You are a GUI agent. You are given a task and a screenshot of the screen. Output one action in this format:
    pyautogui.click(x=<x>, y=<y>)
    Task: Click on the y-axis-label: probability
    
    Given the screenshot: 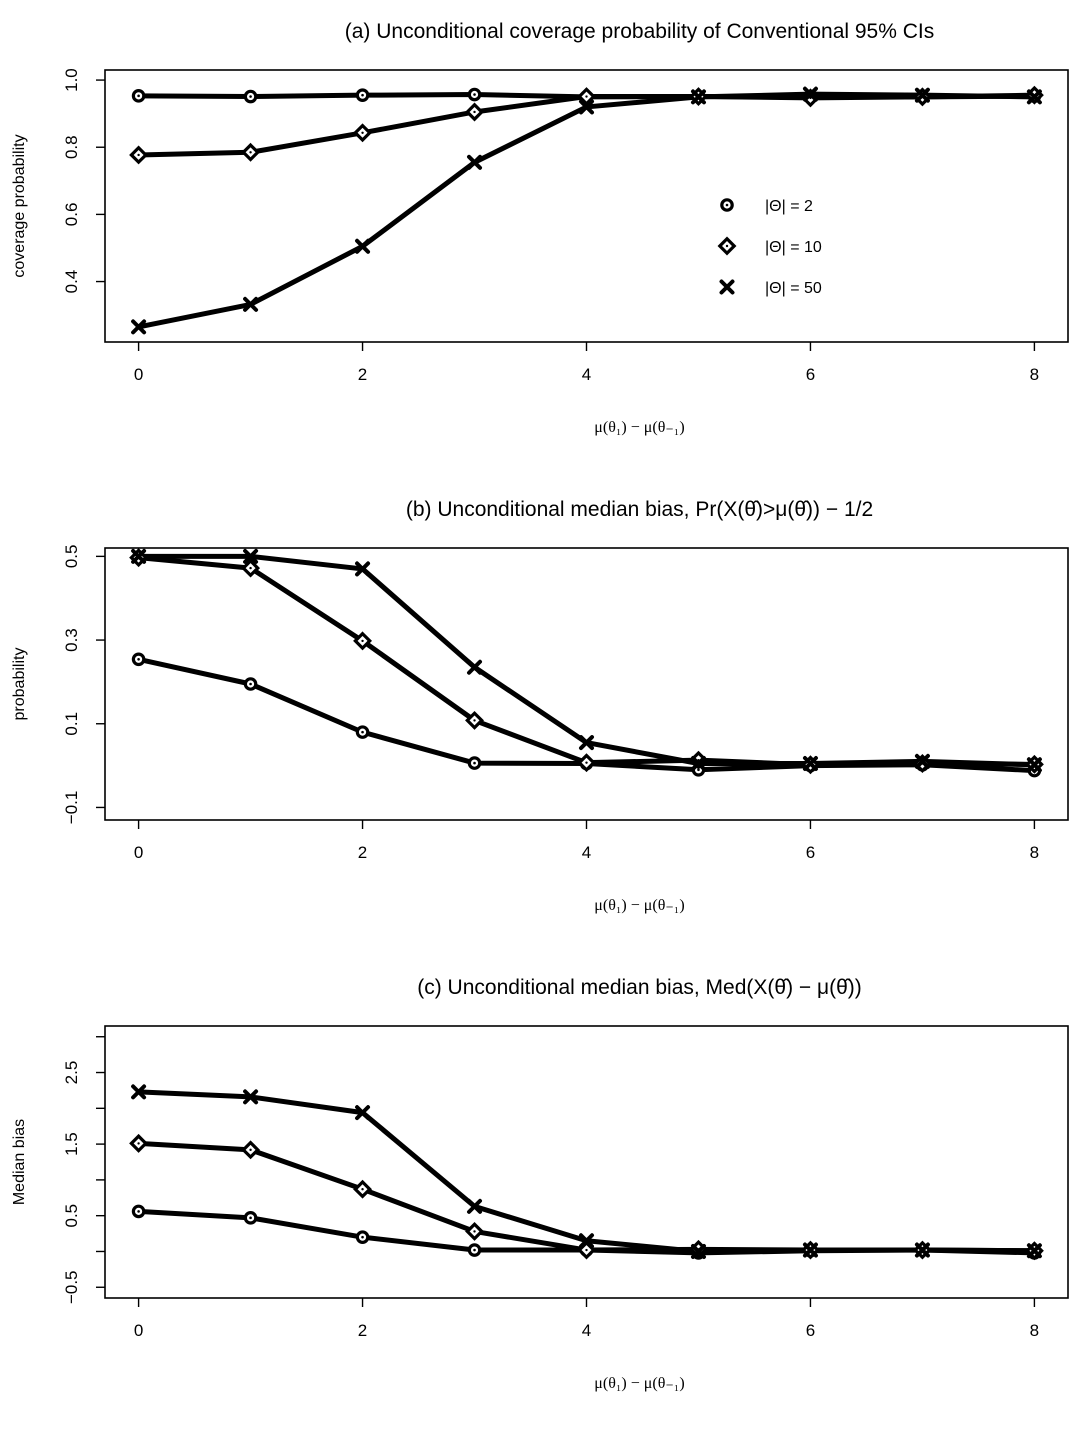 What is the action you would take?
    pyautogui.click(x=19, y=684)
    